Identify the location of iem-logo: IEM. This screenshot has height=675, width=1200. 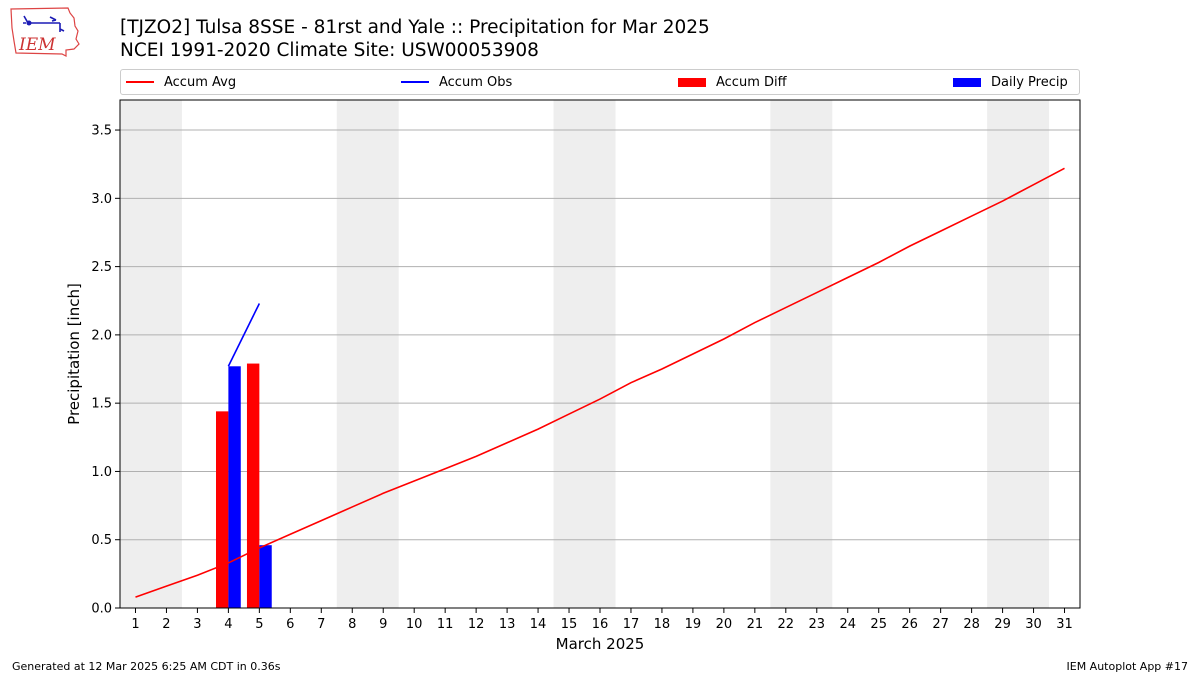
(45, 32).